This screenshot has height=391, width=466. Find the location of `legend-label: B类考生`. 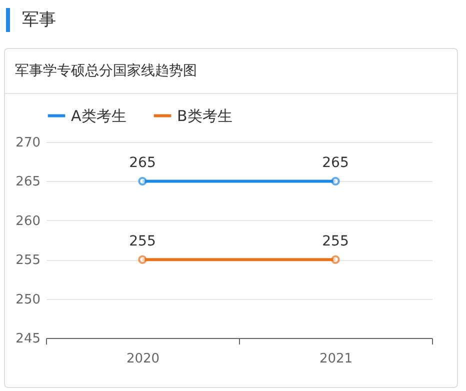

legend-label: B类考生 is located at coordinates (204, 115).